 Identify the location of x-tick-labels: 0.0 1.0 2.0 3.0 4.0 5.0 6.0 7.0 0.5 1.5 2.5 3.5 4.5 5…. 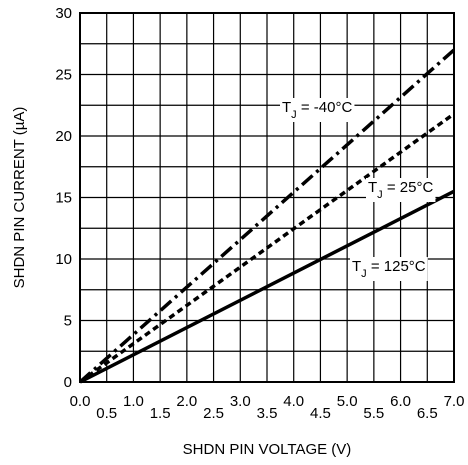
(267, 407).